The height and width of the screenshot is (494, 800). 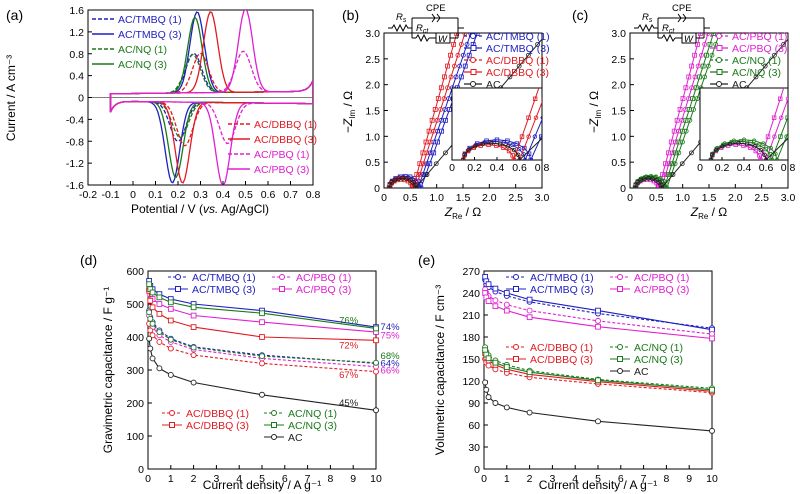 I want to click on y-tick-label: 60, so click(x=474, y=426).